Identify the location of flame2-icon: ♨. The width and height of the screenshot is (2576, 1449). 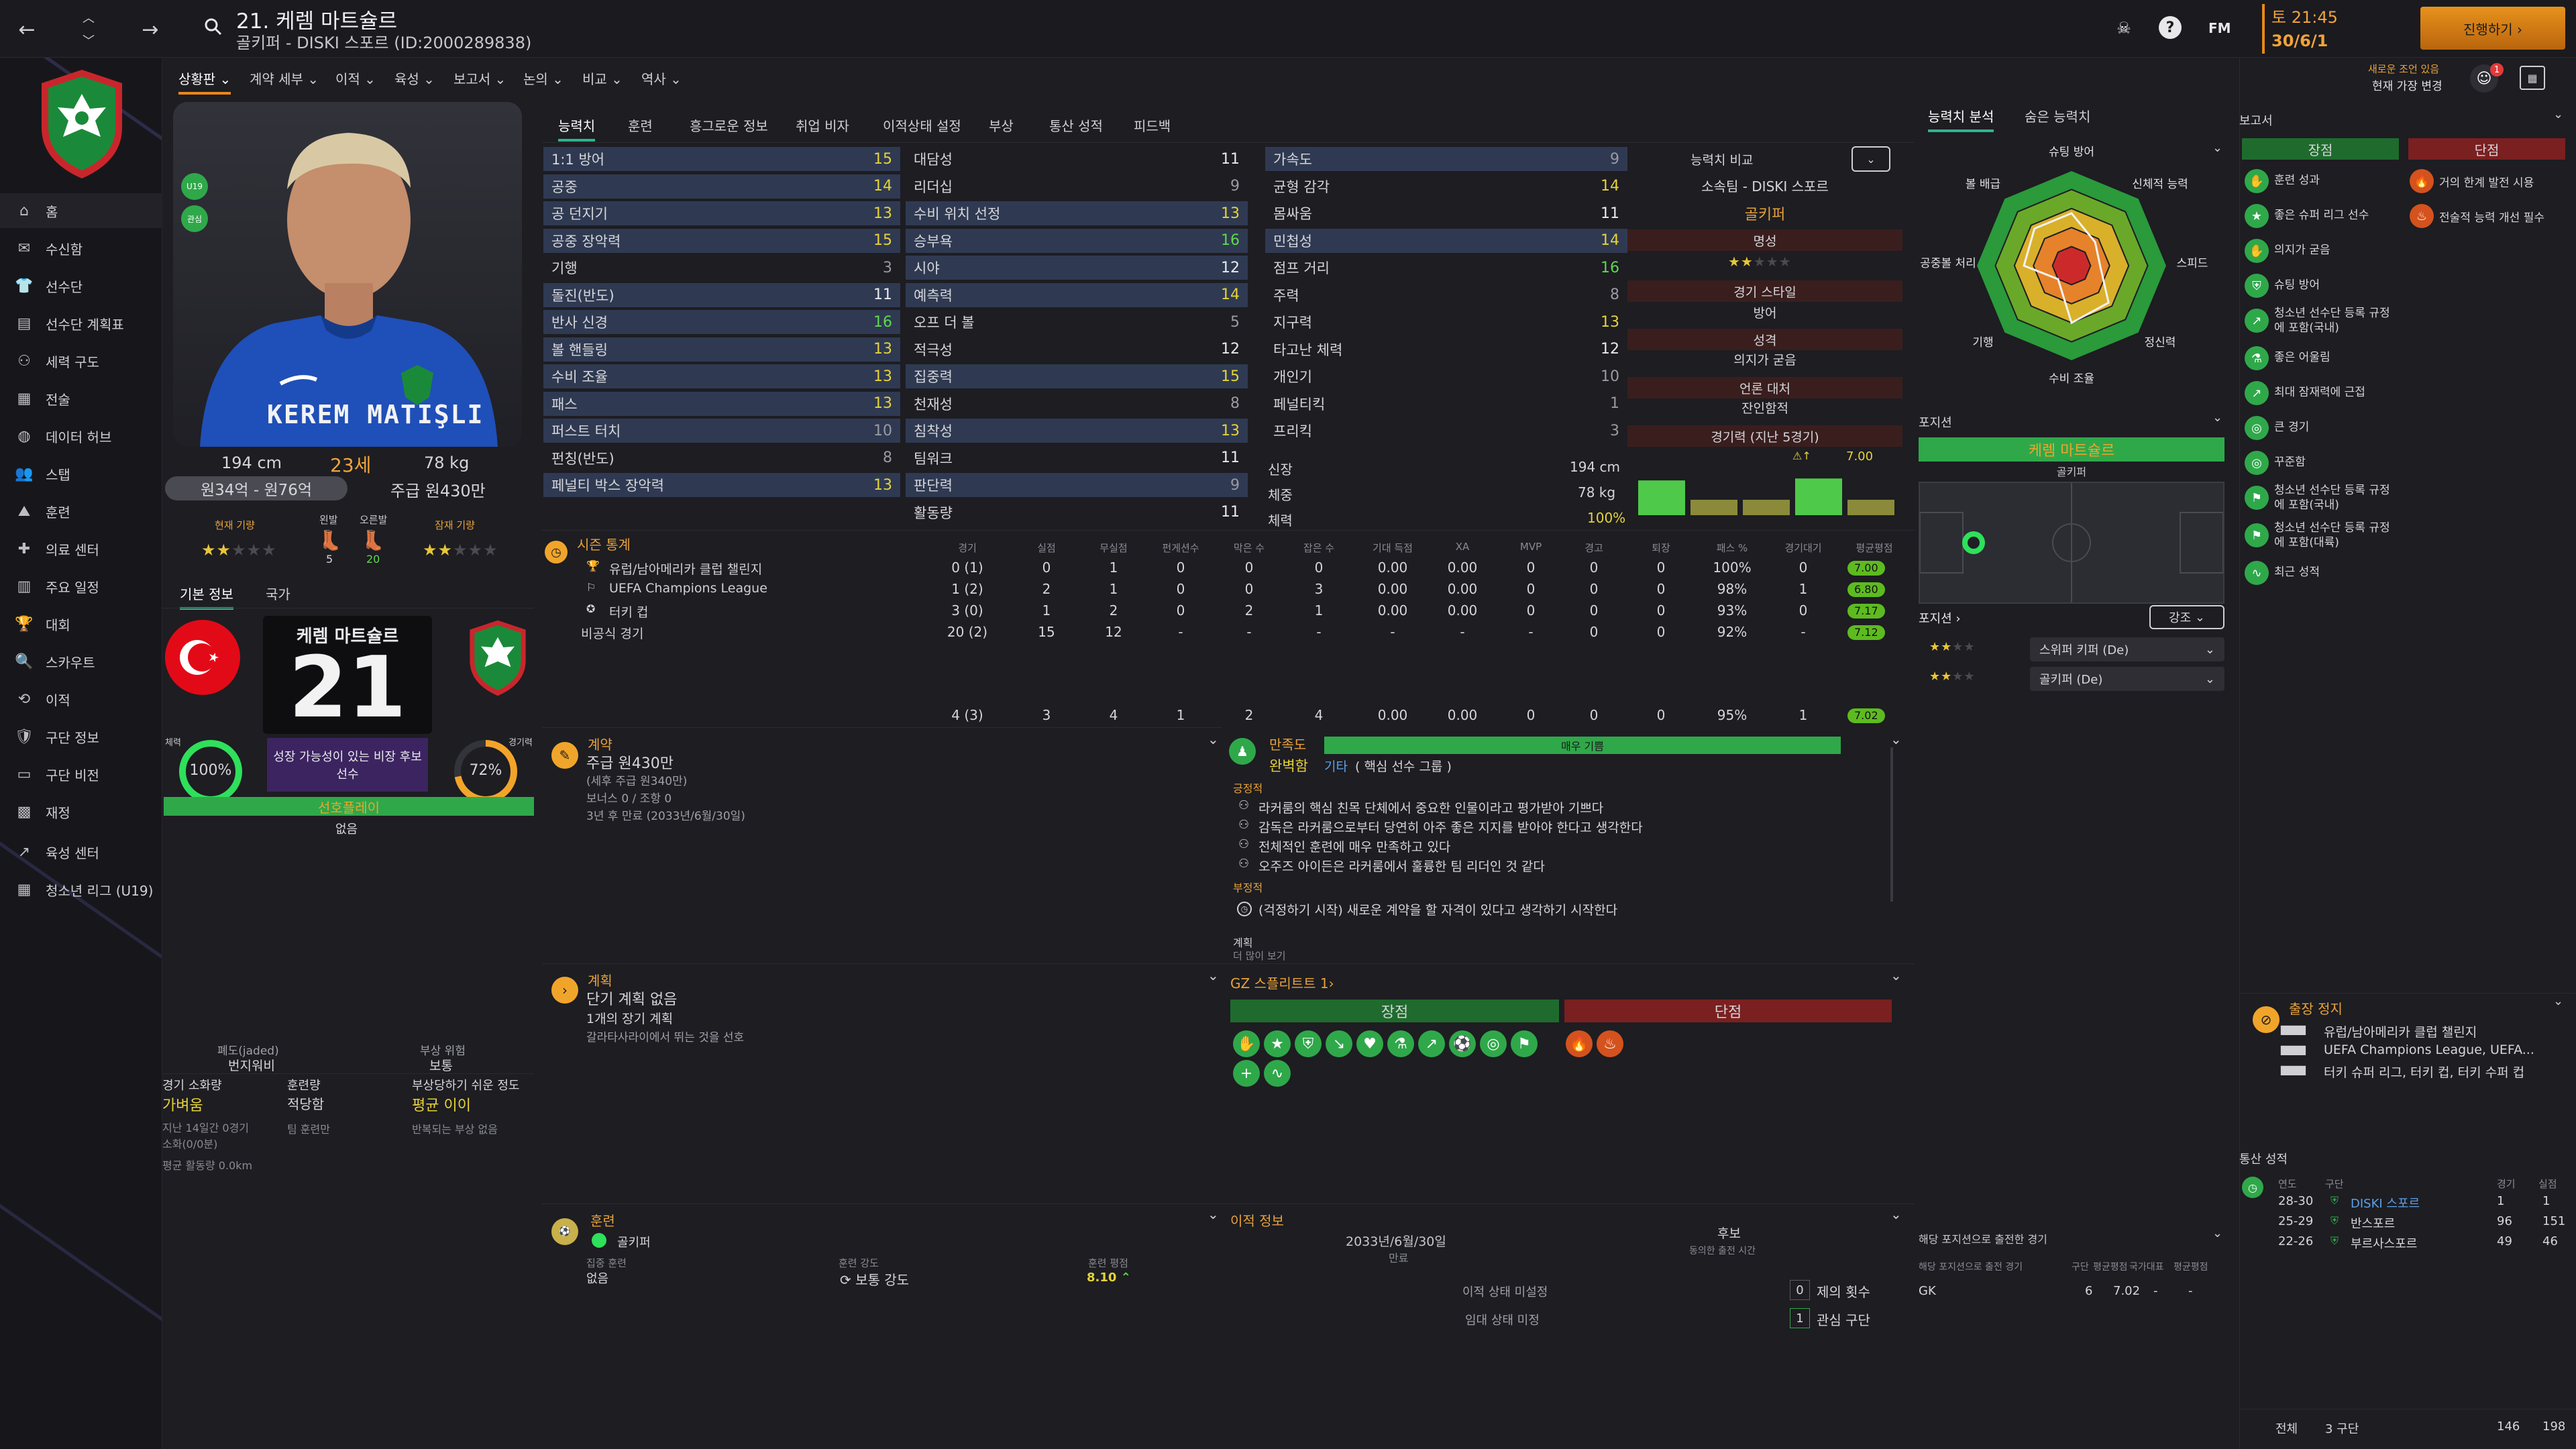
(1610, 1043).